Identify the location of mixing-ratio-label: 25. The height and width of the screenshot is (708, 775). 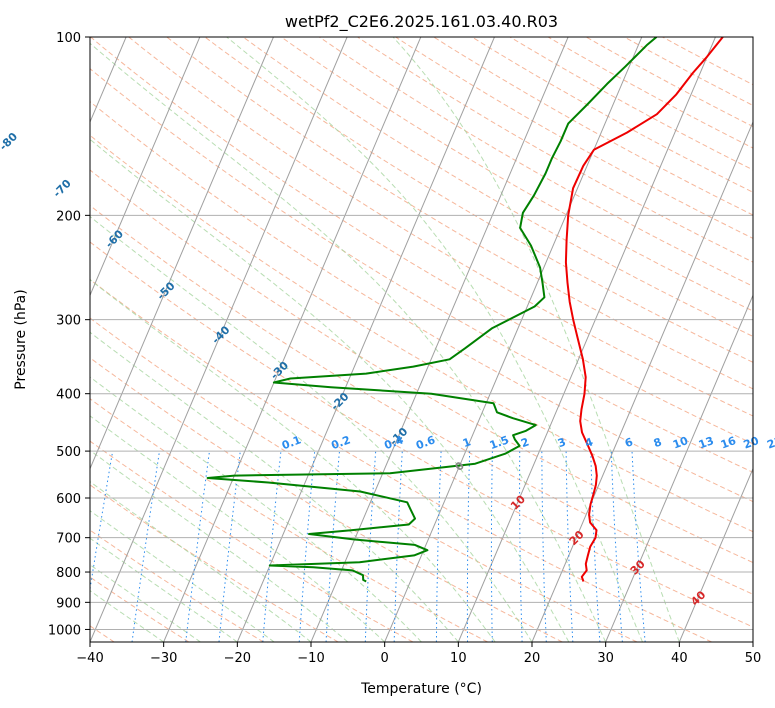
(770, 442).